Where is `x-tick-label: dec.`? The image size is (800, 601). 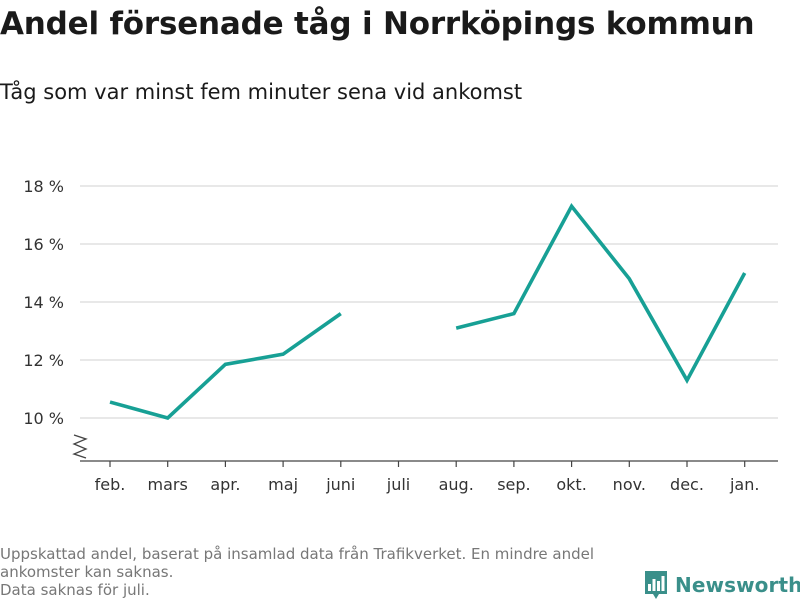
x-tick-label: dec. is located at coordinates (687, 484).